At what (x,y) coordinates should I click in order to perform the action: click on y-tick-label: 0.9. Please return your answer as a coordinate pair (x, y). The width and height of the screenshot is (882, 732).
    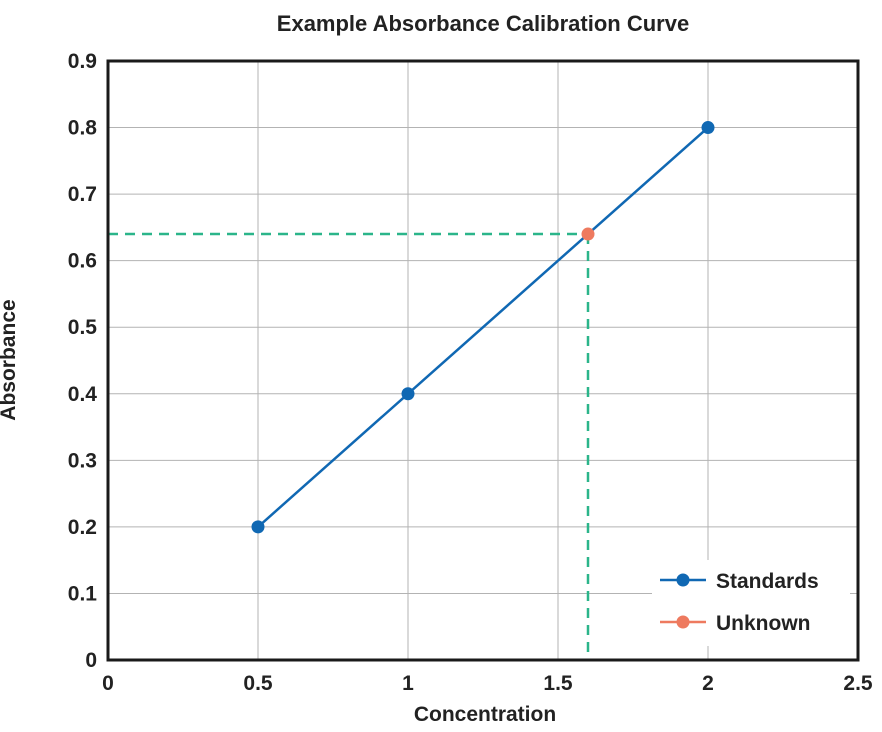
    Looking at the image, I should click on (82, 61).